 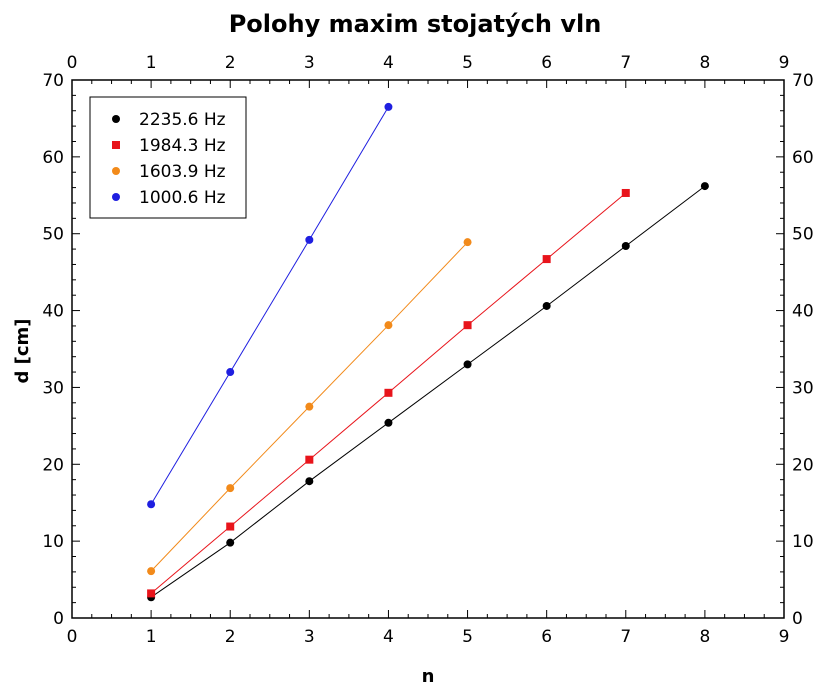 I want to click on y-tick-label-right: 60, so click(x=803, y=158).